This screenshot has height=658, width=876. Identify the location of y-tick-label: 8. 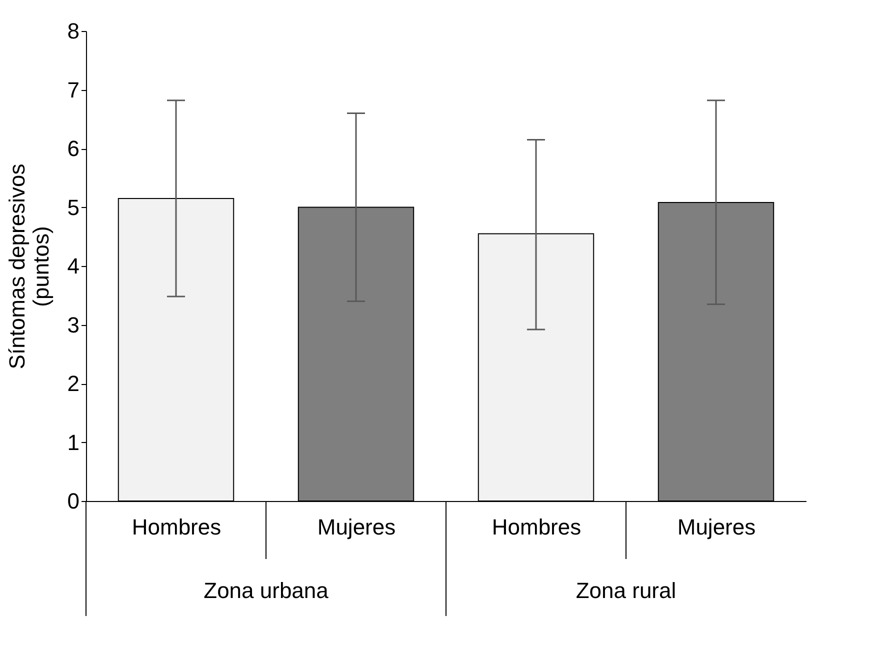
(73, 31).